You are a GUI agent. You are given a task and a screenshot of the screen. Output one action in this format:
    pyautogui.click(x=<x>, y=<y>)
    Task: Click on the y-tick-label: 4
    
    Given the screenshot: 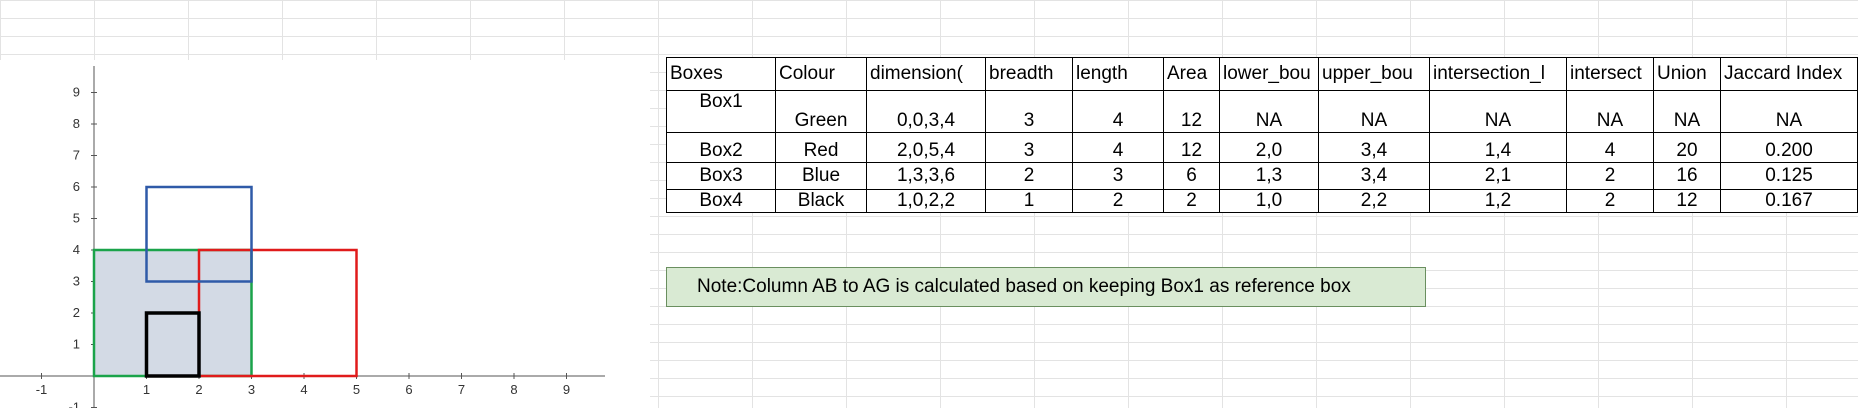 What is the action you would take?
    pyautogui.click(x=76, y=249)
    